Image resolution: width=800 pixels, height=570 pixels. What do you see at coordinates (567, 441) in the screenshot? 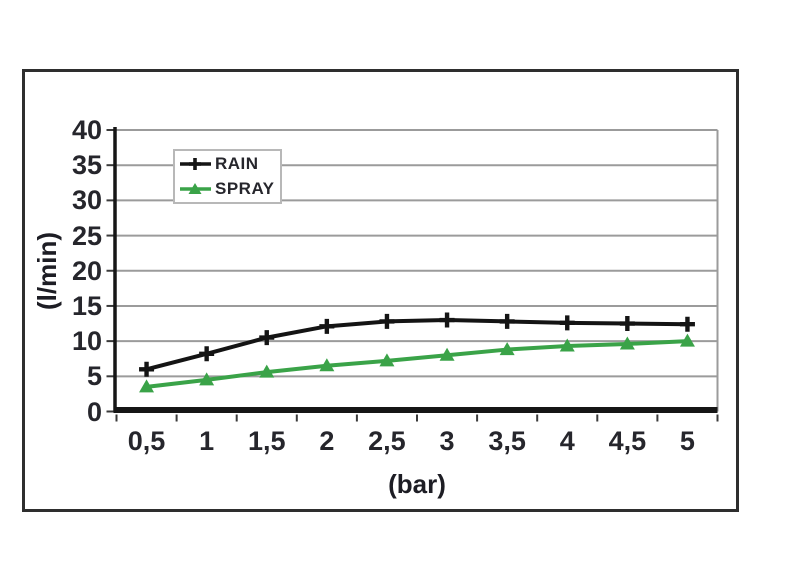
I see `x-tick-label: 4` at bounding box center [567, 441].